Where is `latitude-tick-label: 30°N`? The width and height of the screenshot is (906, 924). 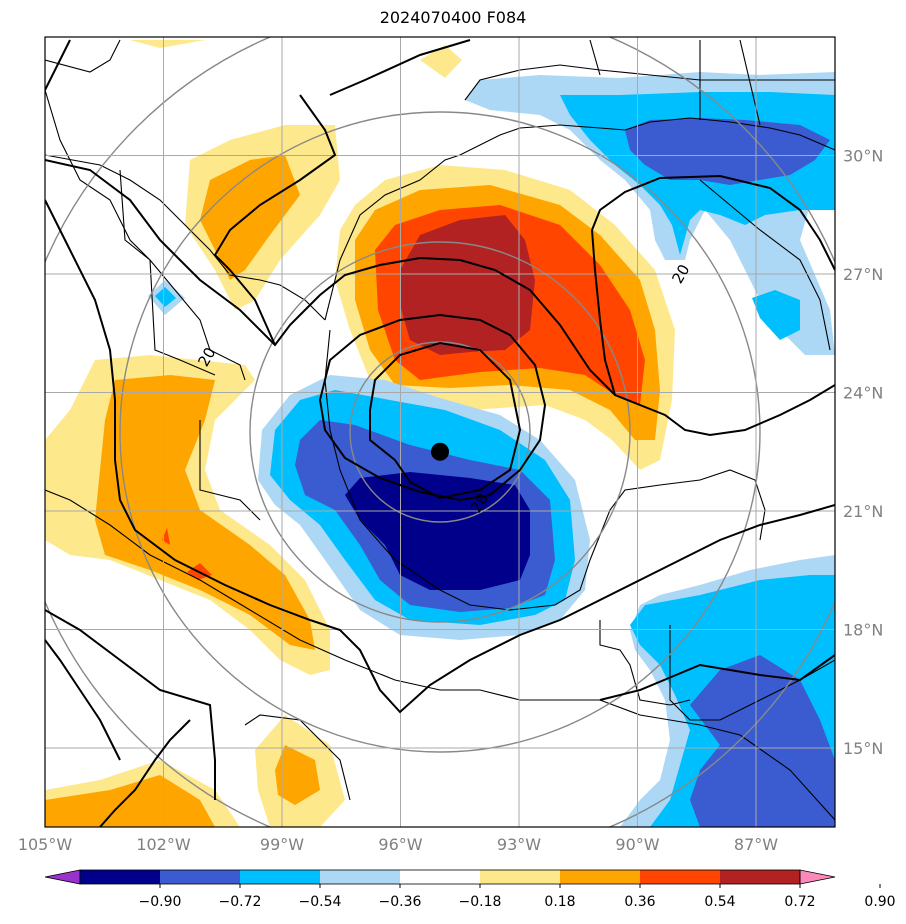
latitude-tick-label: 30°N is located at coordinates (863, 156).